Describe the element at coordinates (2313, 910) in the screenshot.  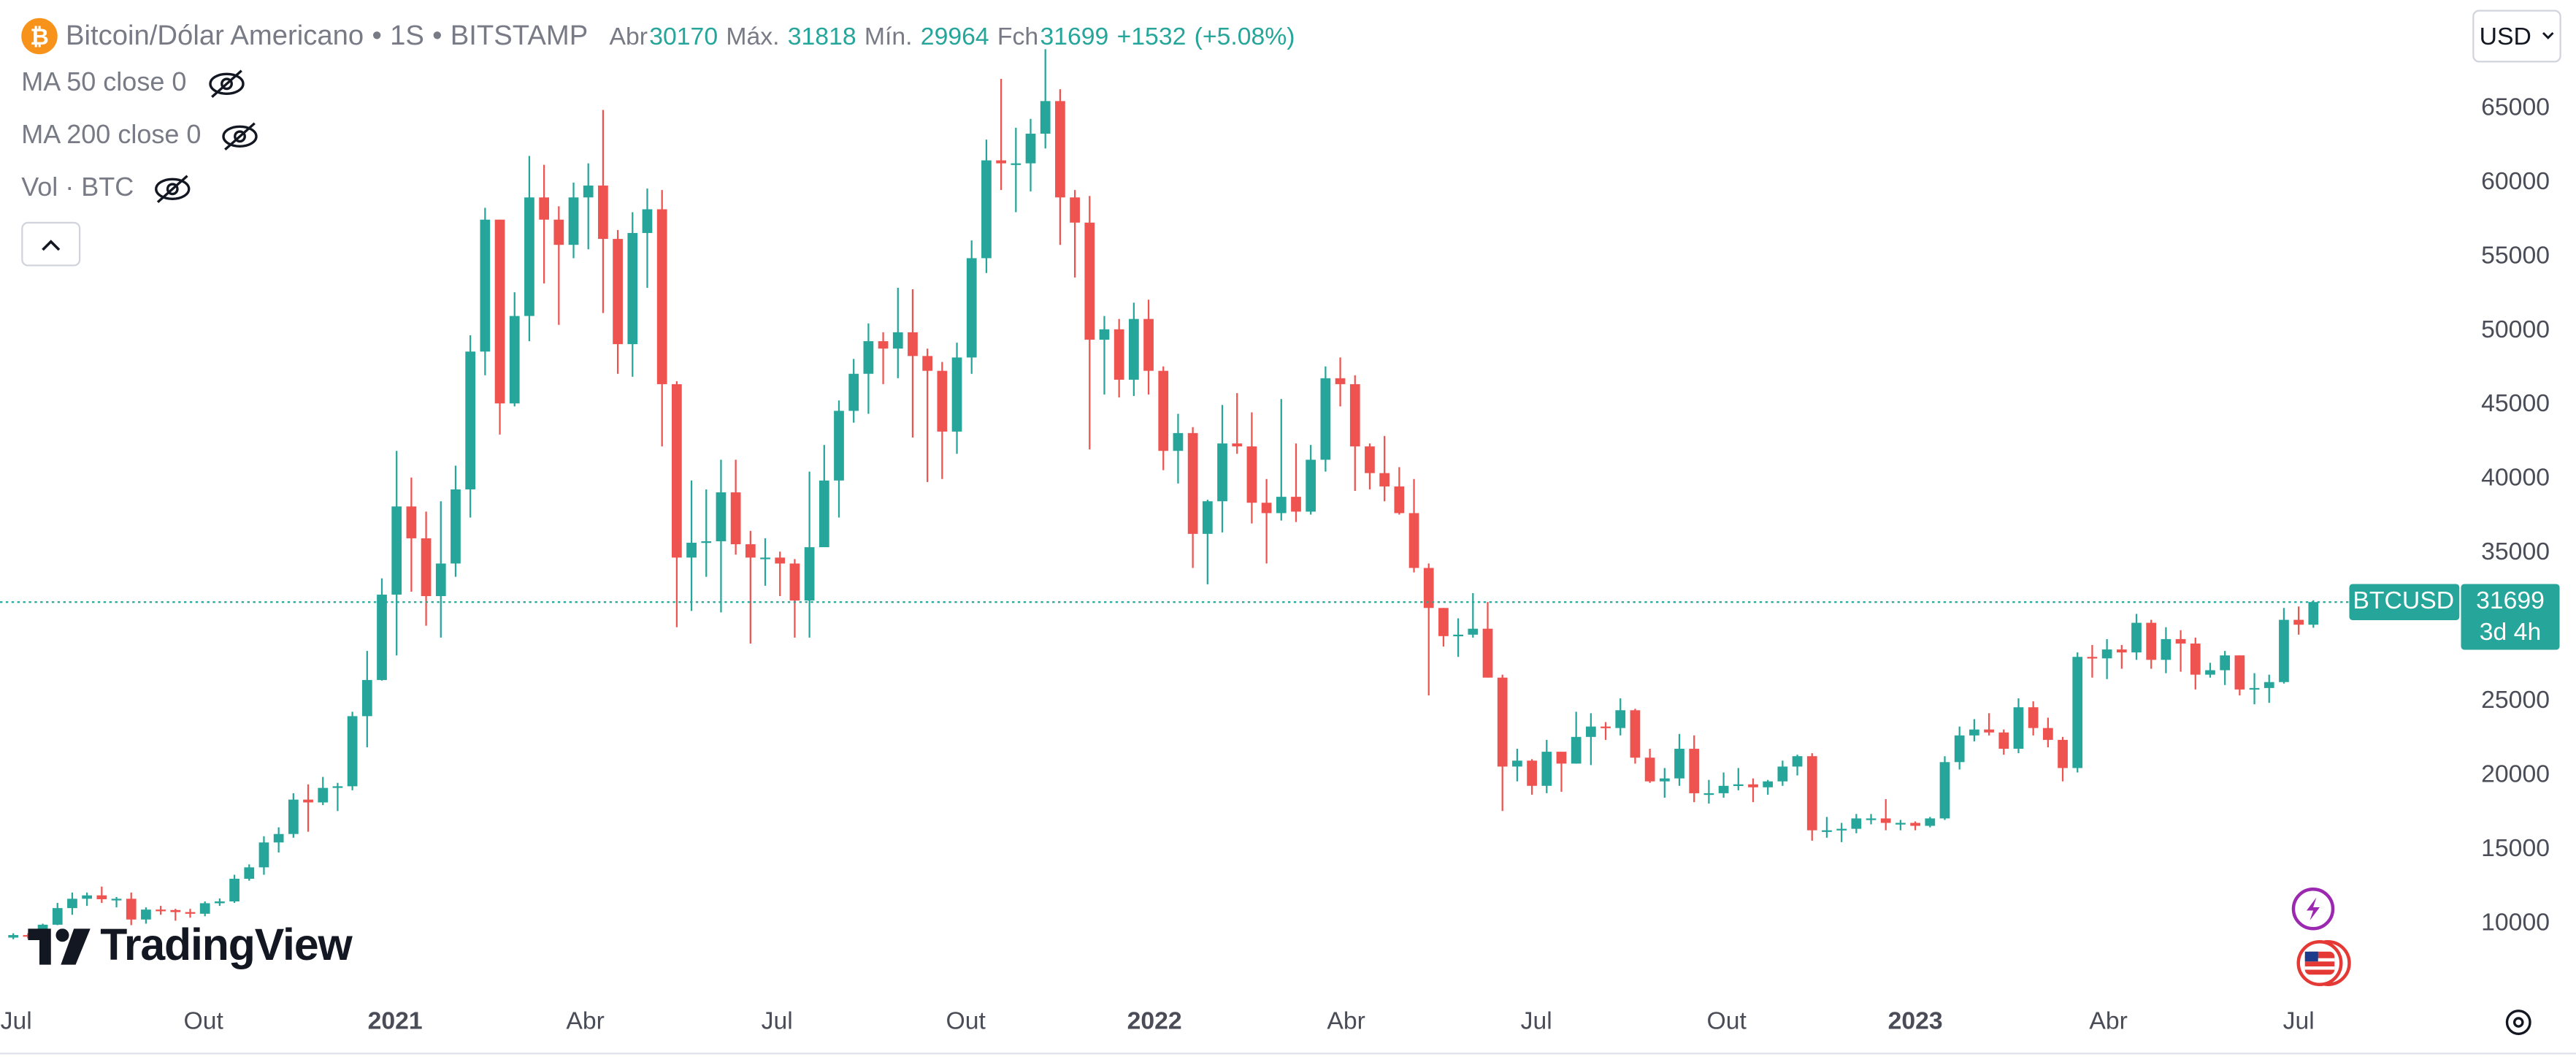
I see `event-icon` at that location.